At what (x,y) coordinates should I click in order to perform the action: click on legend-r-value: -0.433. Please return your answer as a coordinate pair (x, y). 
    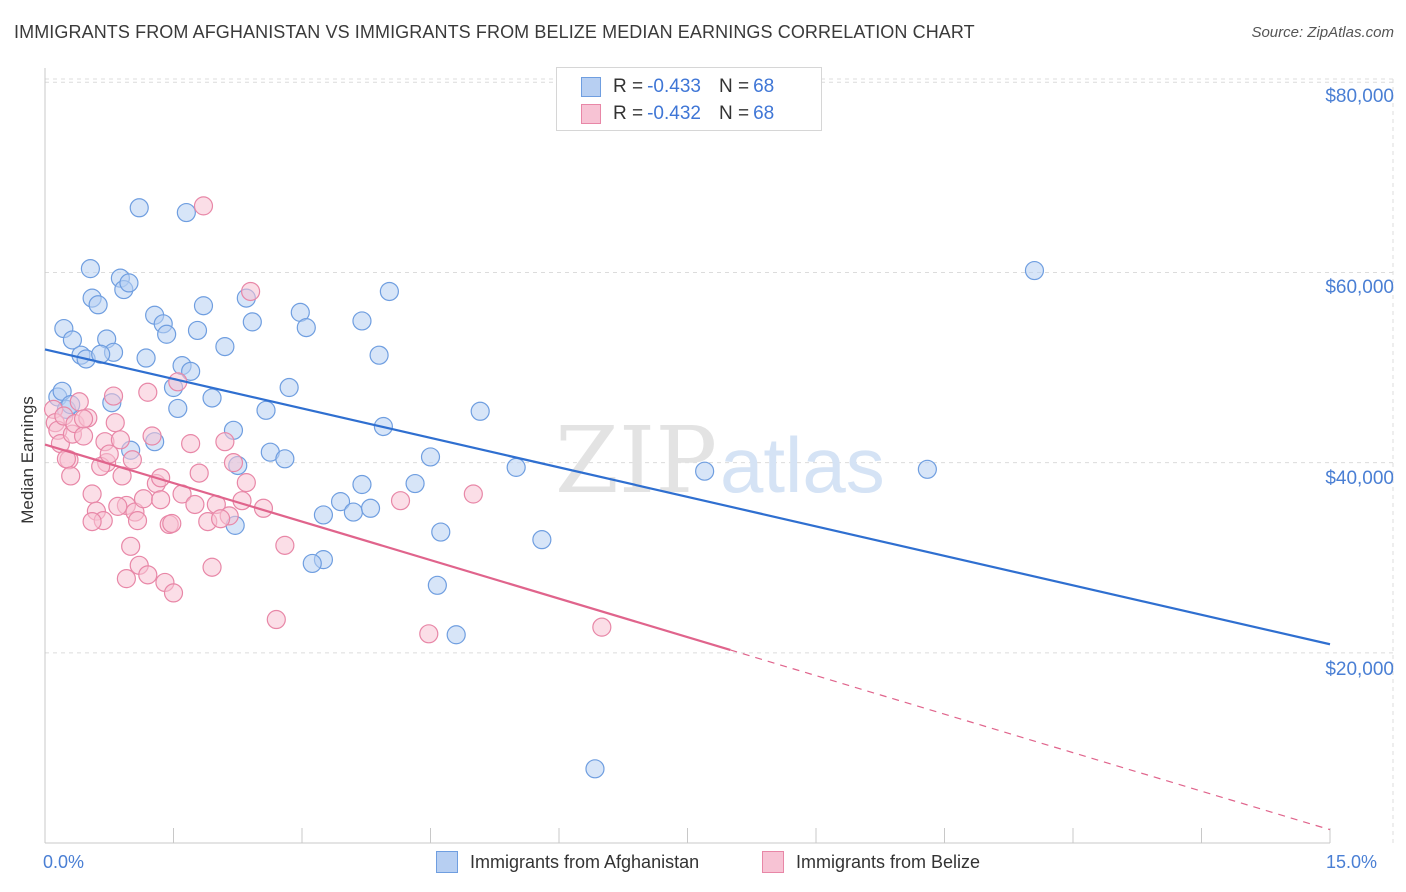
    Looking at the image, I should click on (674, 86).